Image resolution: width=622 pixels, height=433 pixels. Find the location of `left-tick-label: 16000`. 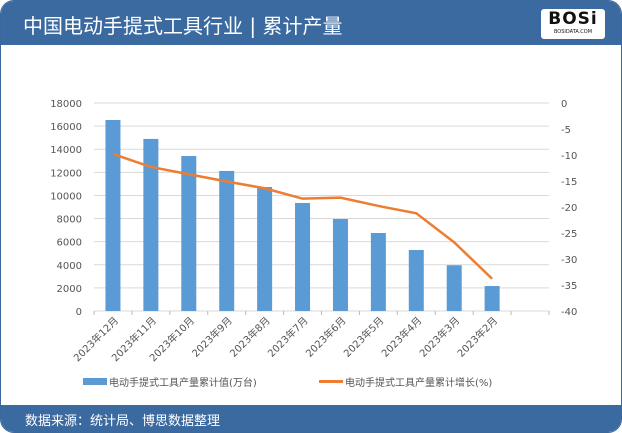

left-tick-label: 16000 is located at coordinates (66, 127).